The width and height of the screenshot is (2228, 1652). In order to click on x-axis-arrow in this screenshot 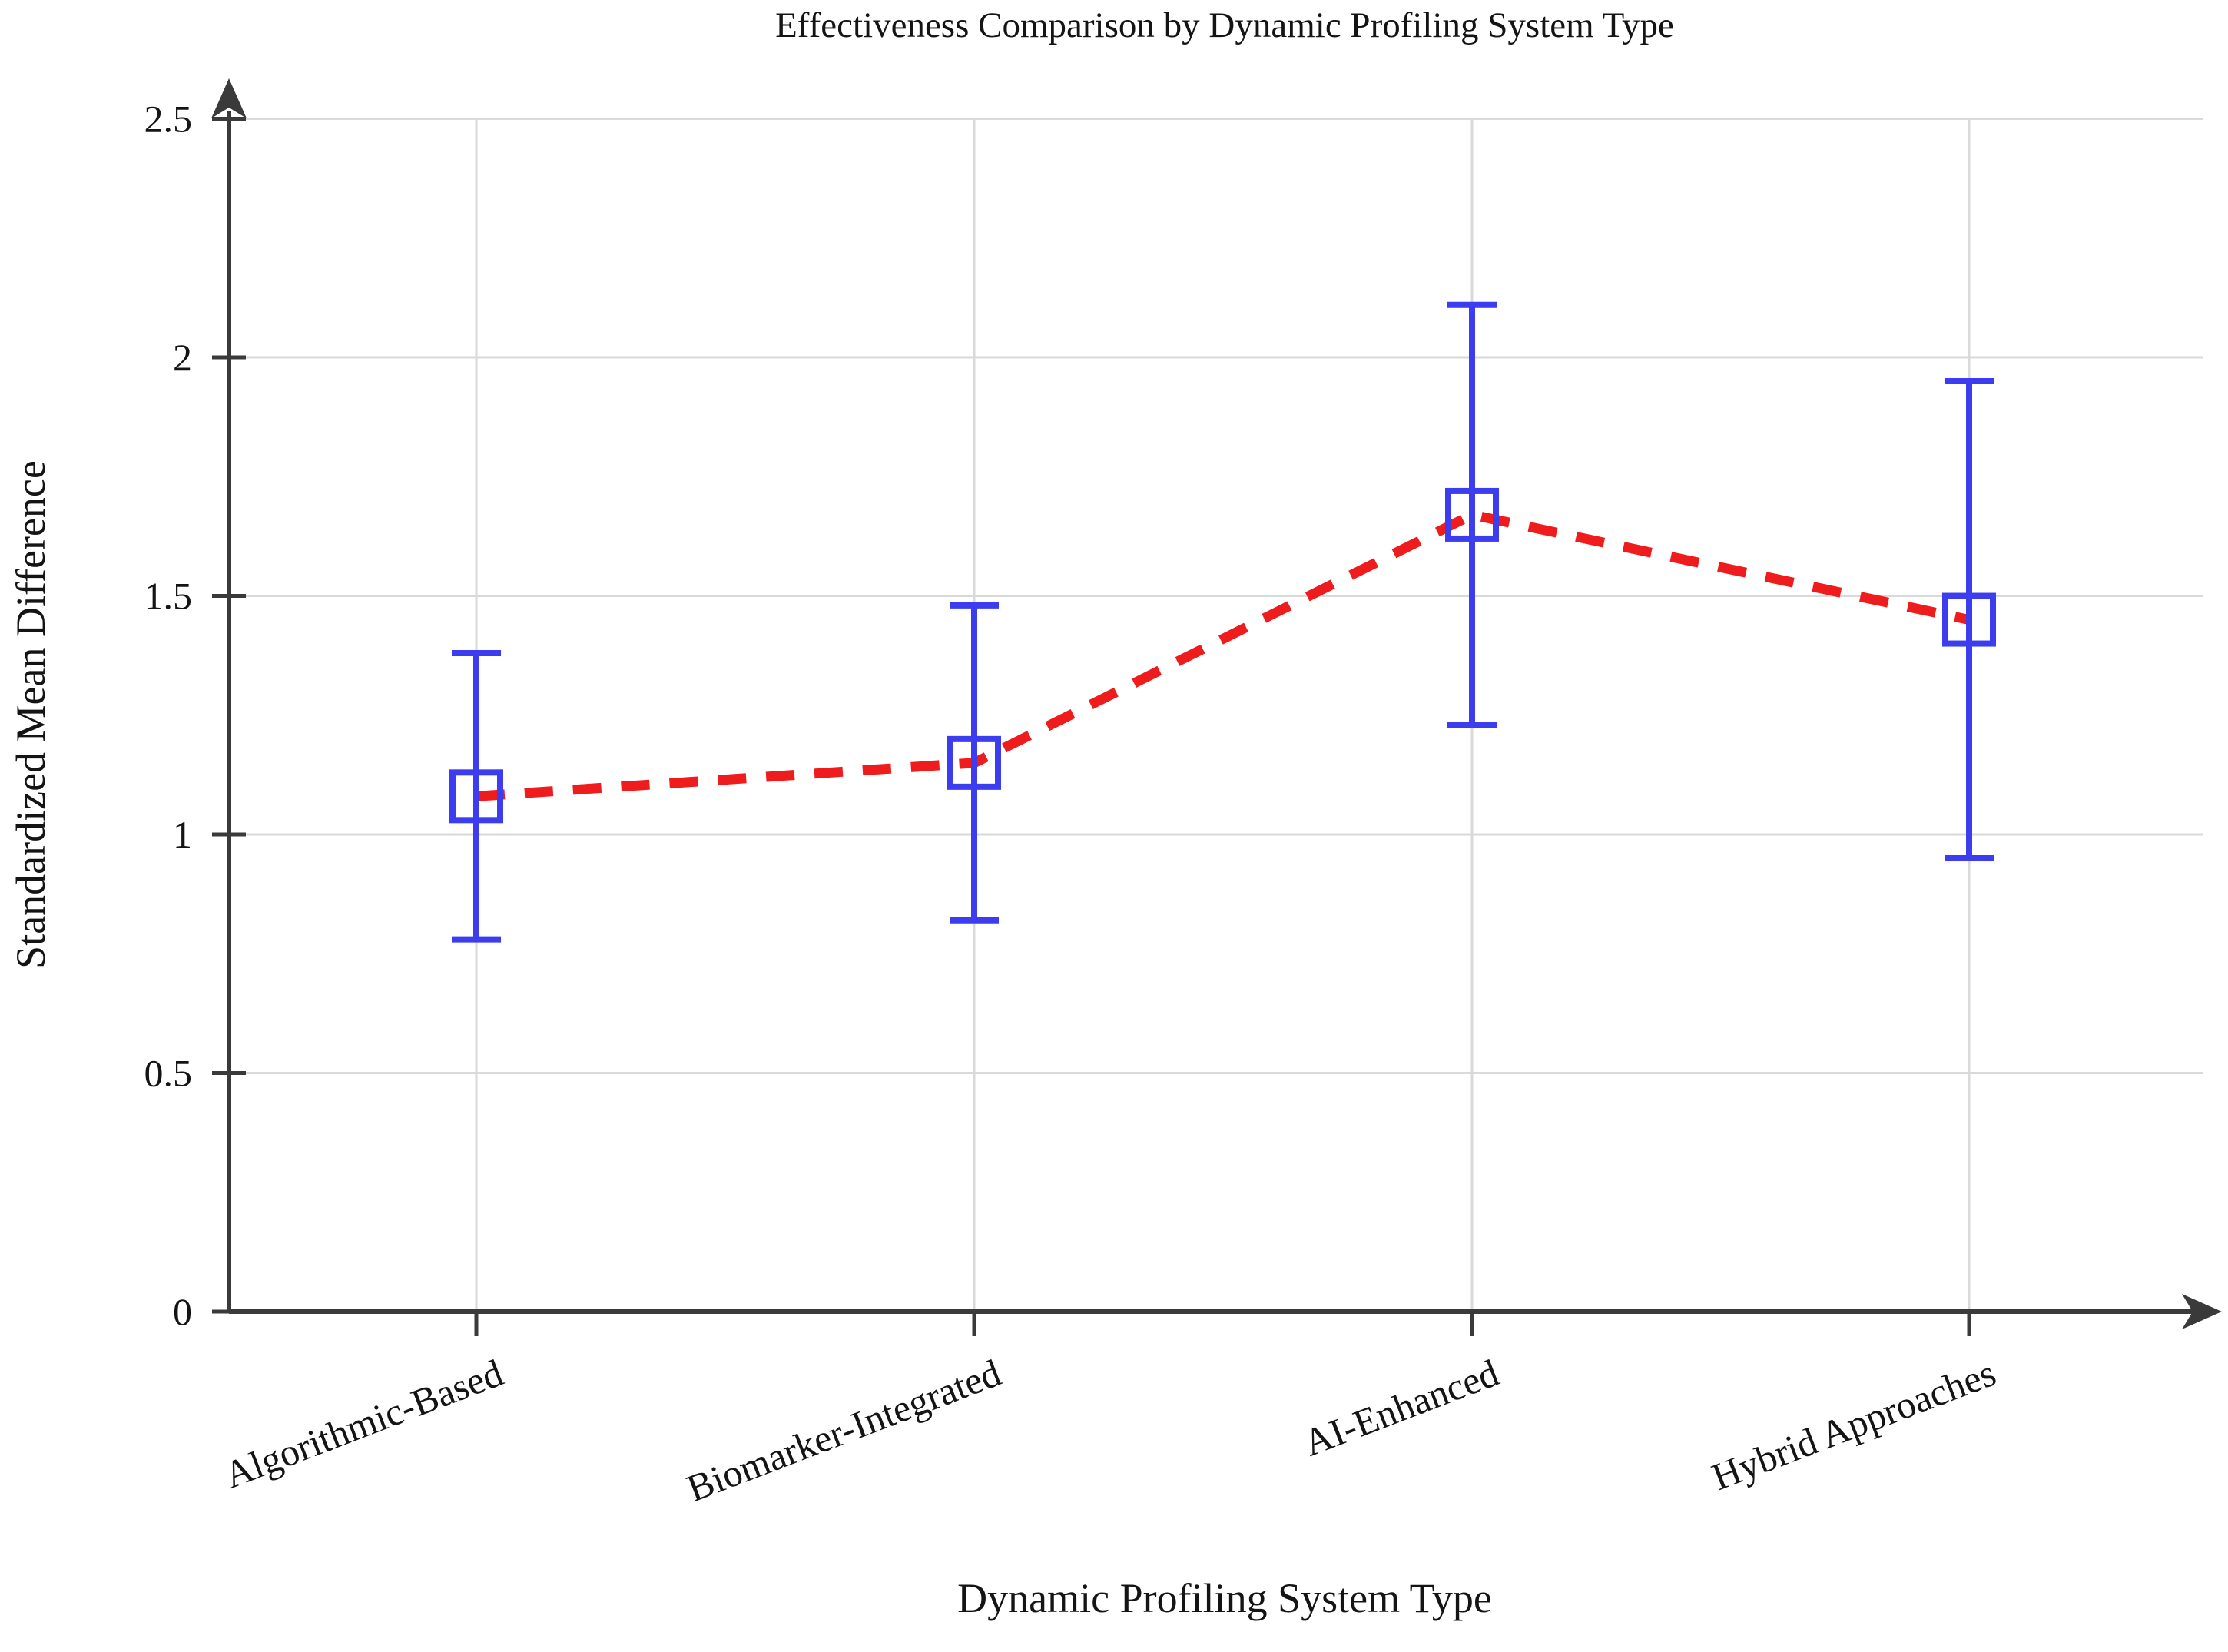, I will do `click(2202, 1311)`.